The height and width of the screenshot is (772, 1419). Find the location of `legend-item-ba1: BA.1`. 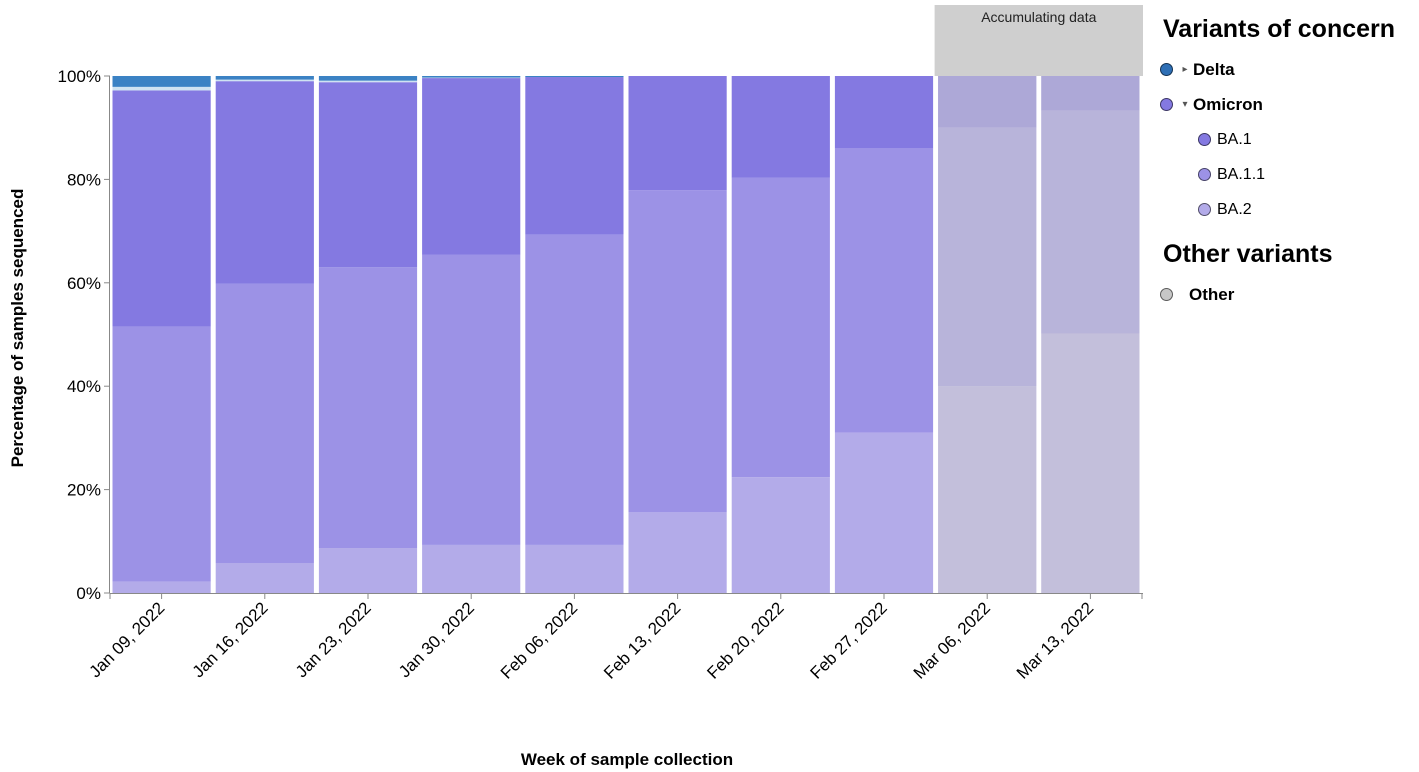

legend-item-ba1: BA.1 is located at coordinates (1287, 139).